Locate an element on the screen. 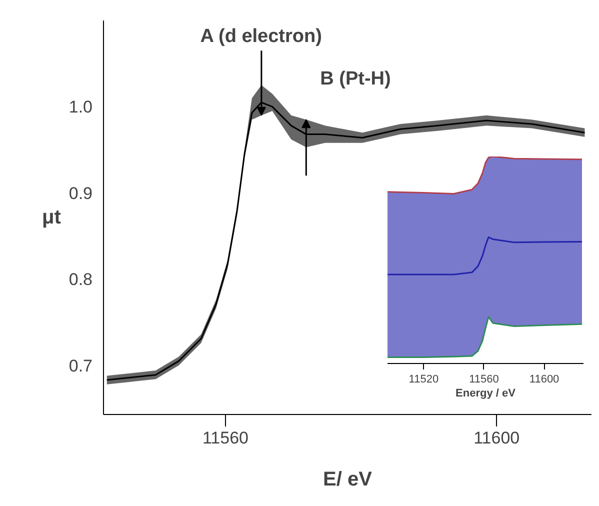 This screenshot has height=506, width=599. y-tick-label: 0.9 is located at coordinates (80, 193).